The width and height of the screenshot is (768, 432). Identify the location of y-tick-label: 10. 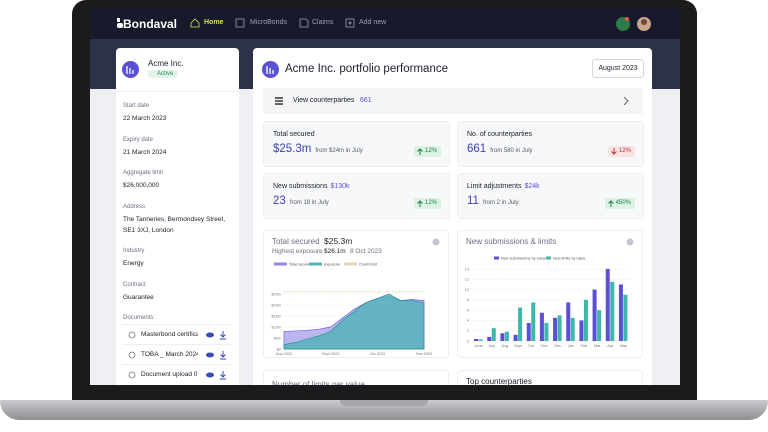
(467, 290).